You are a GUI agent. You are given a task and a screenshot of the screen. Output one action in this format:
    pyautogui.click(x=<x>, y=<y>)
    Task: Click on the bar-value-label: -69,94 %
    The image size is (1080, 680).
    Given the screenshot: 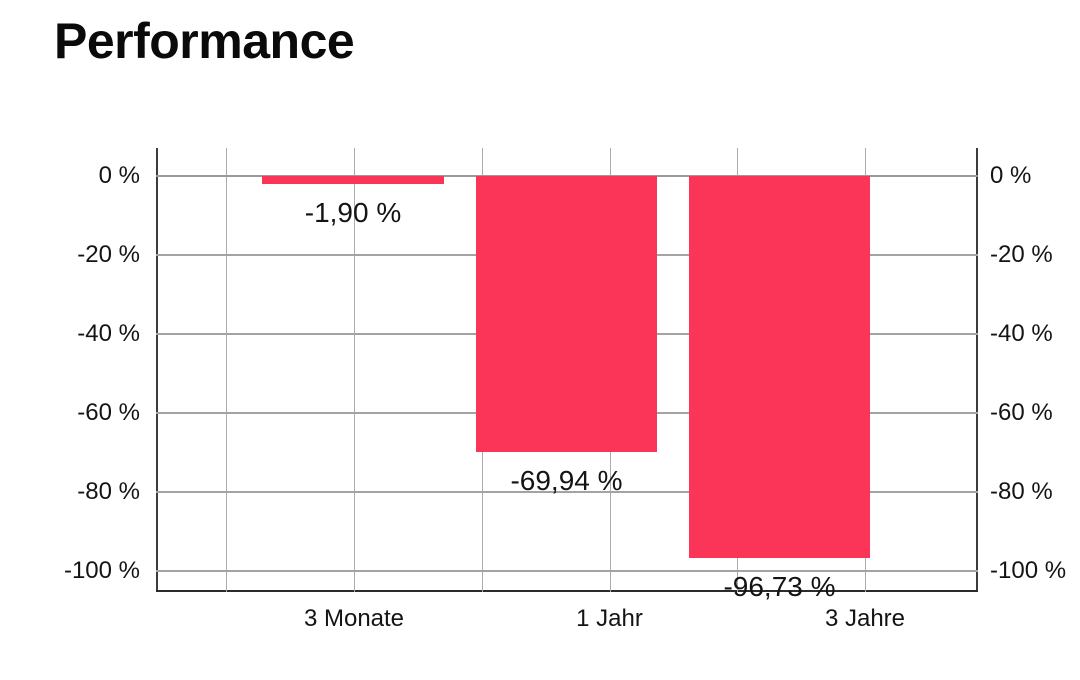 What is the action you would take?
    pyautogui.click(x=566, y=481)
    